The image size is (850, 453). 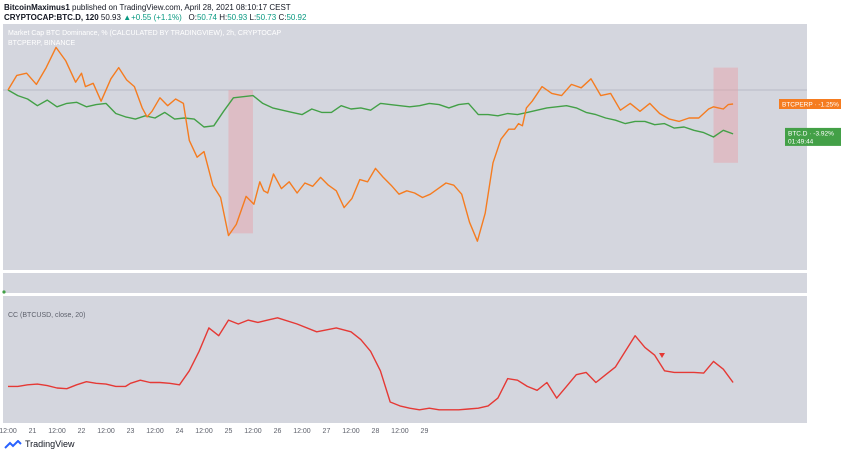 What do you see at coordinates (405, 283) in the screenshot?
I see `middle-pane-background` at bounding box center [405, 283].